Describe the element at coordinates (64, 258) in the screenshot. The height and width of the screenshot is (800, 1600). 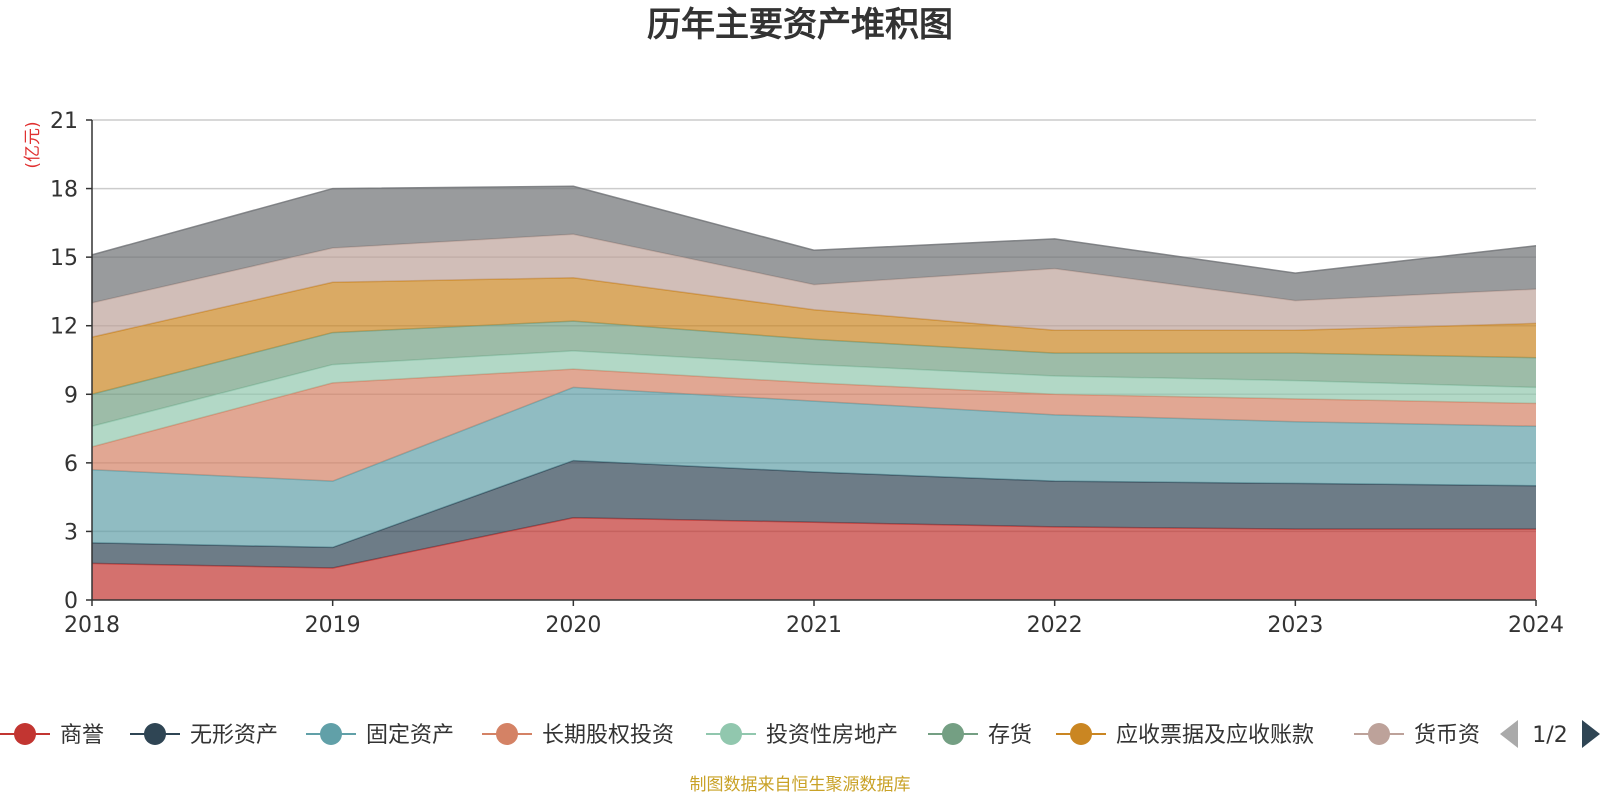
I see `y-tick-label: 15` at that location.